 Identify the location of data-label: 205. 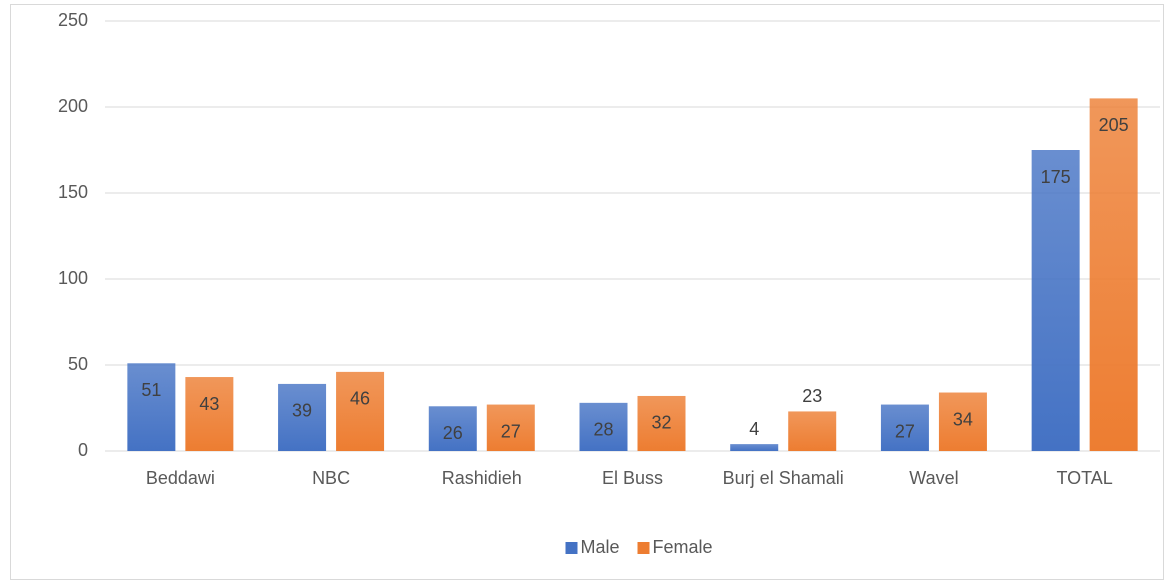
(1114, 125).